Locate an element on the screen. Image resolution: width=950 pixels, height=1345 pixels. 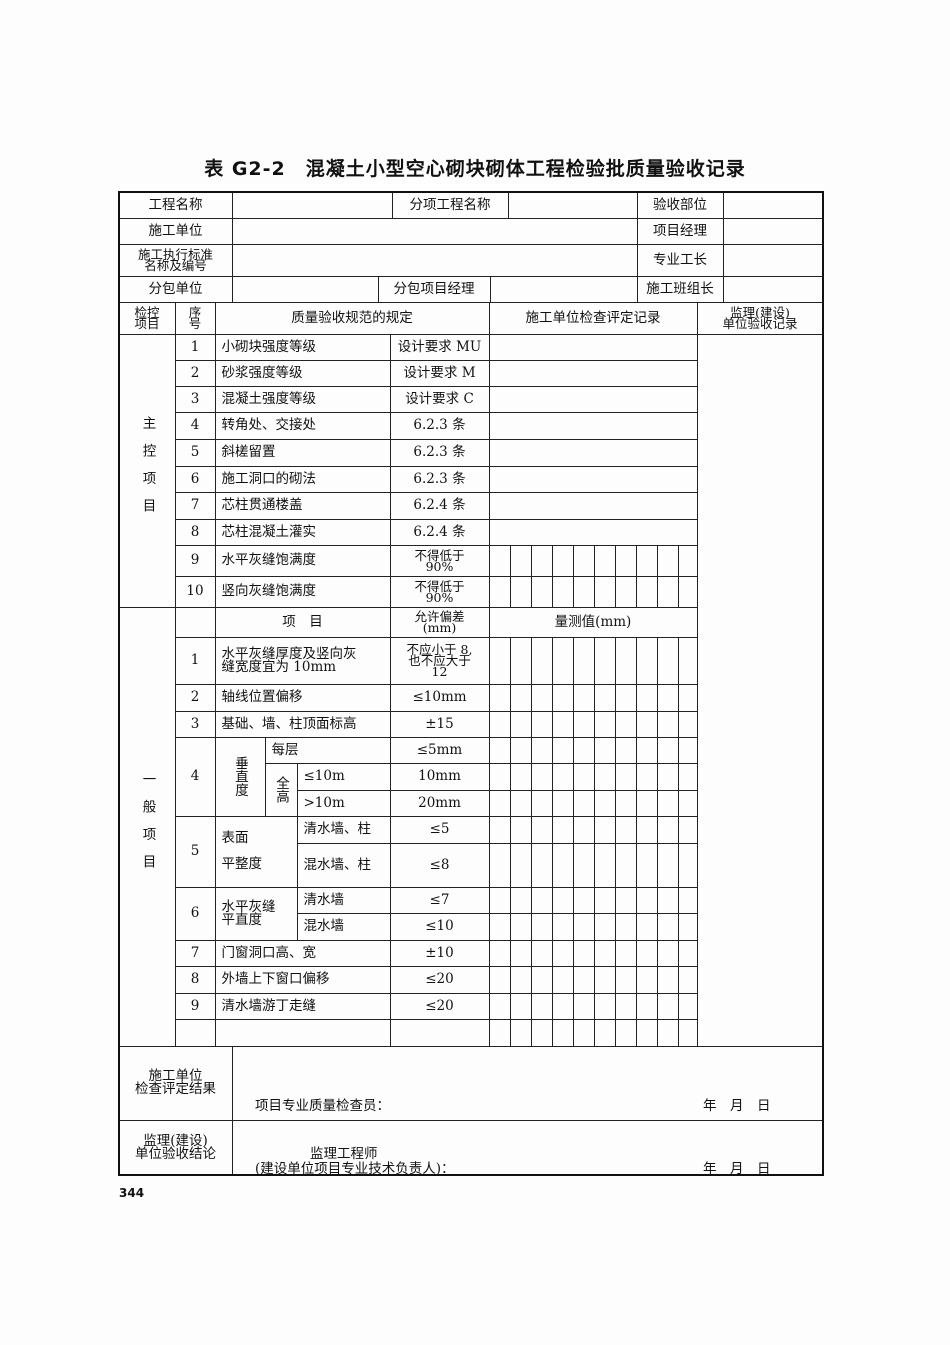
field-acceptance-part is located at coordinates (773, 205).